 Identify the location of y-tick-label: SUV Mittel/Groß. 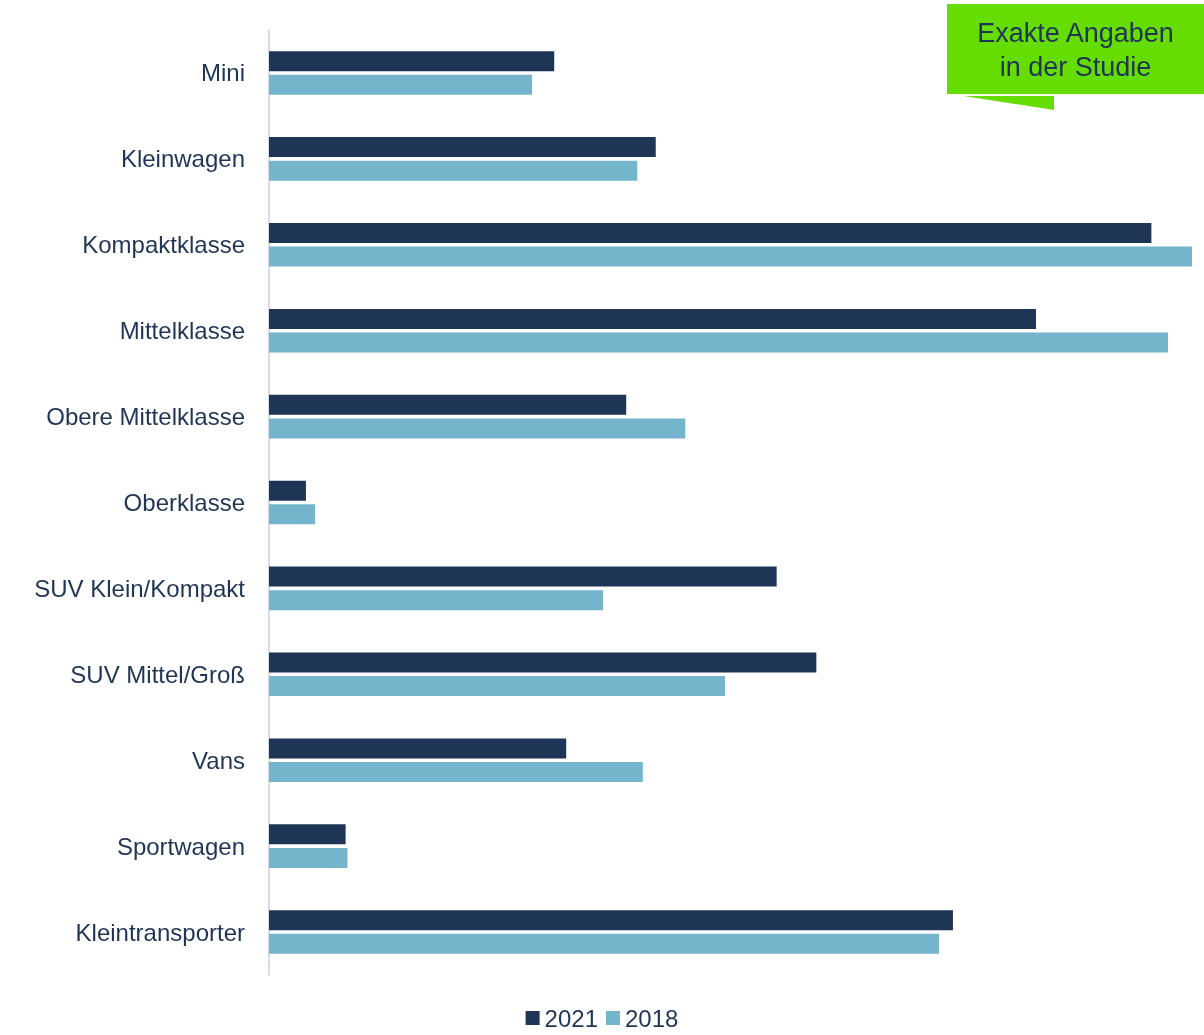
(157, 674).